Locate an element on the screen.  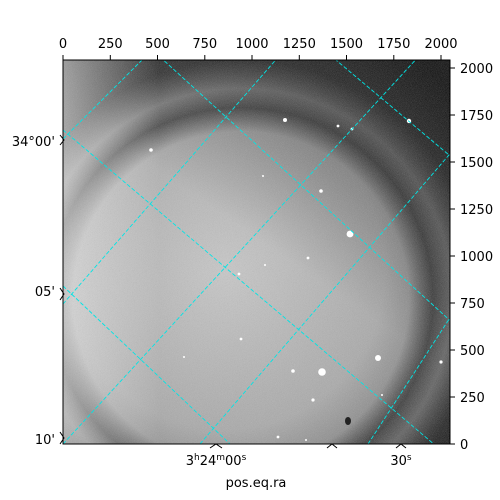
right-tick-label: 1500 is located at coordinates (476, 163).